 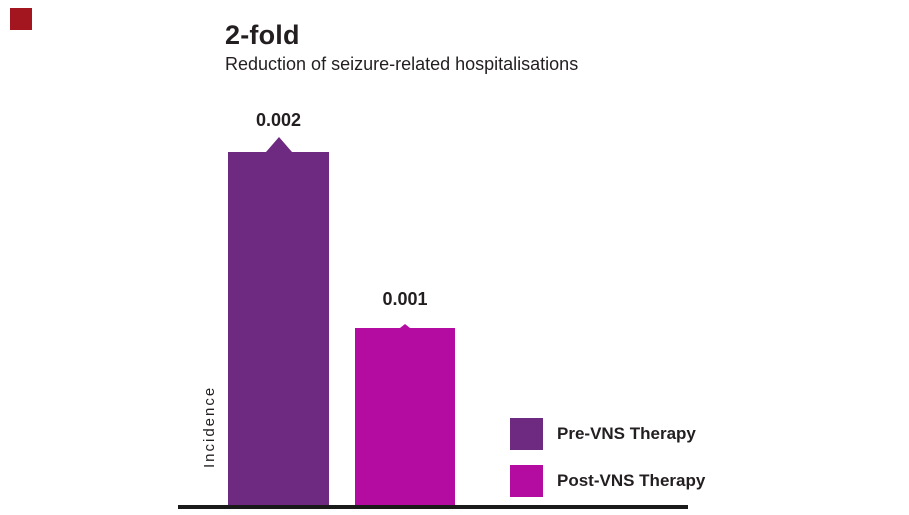 I want to click on chart-title: 2-fold, so click(x=262, y=35).